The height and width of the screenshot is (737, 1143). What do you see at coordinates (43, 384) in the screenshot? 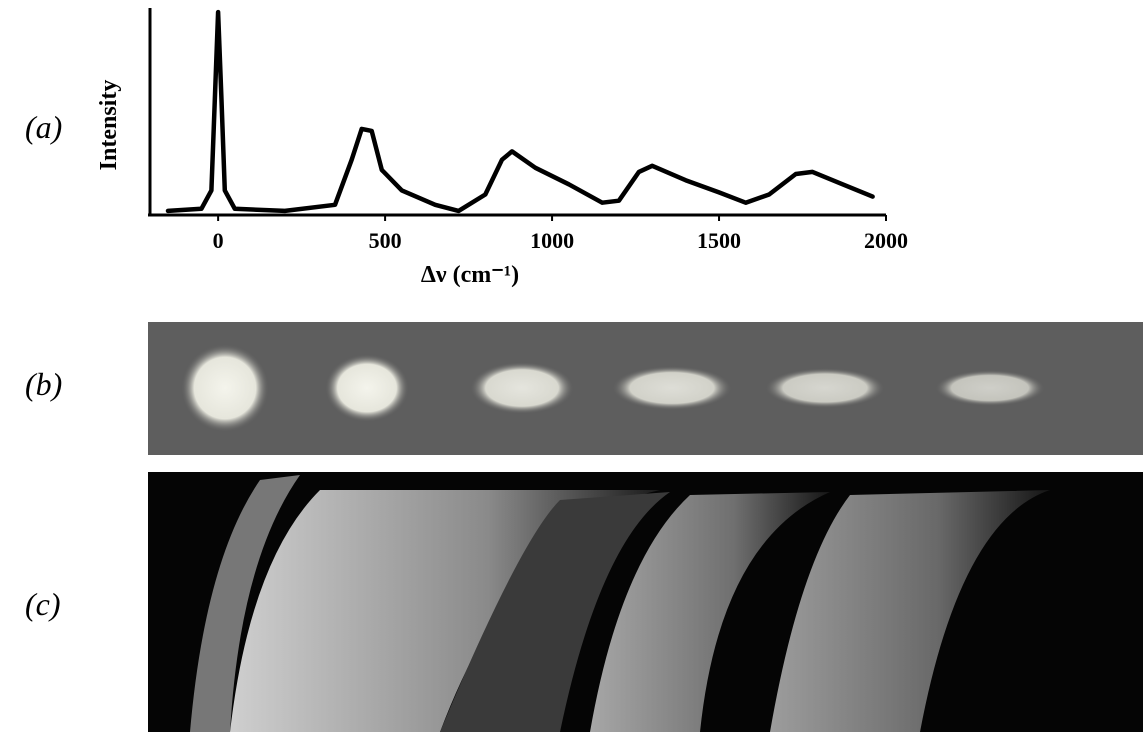
I see `panel-label: (b)` at bounding box center [43, 384].